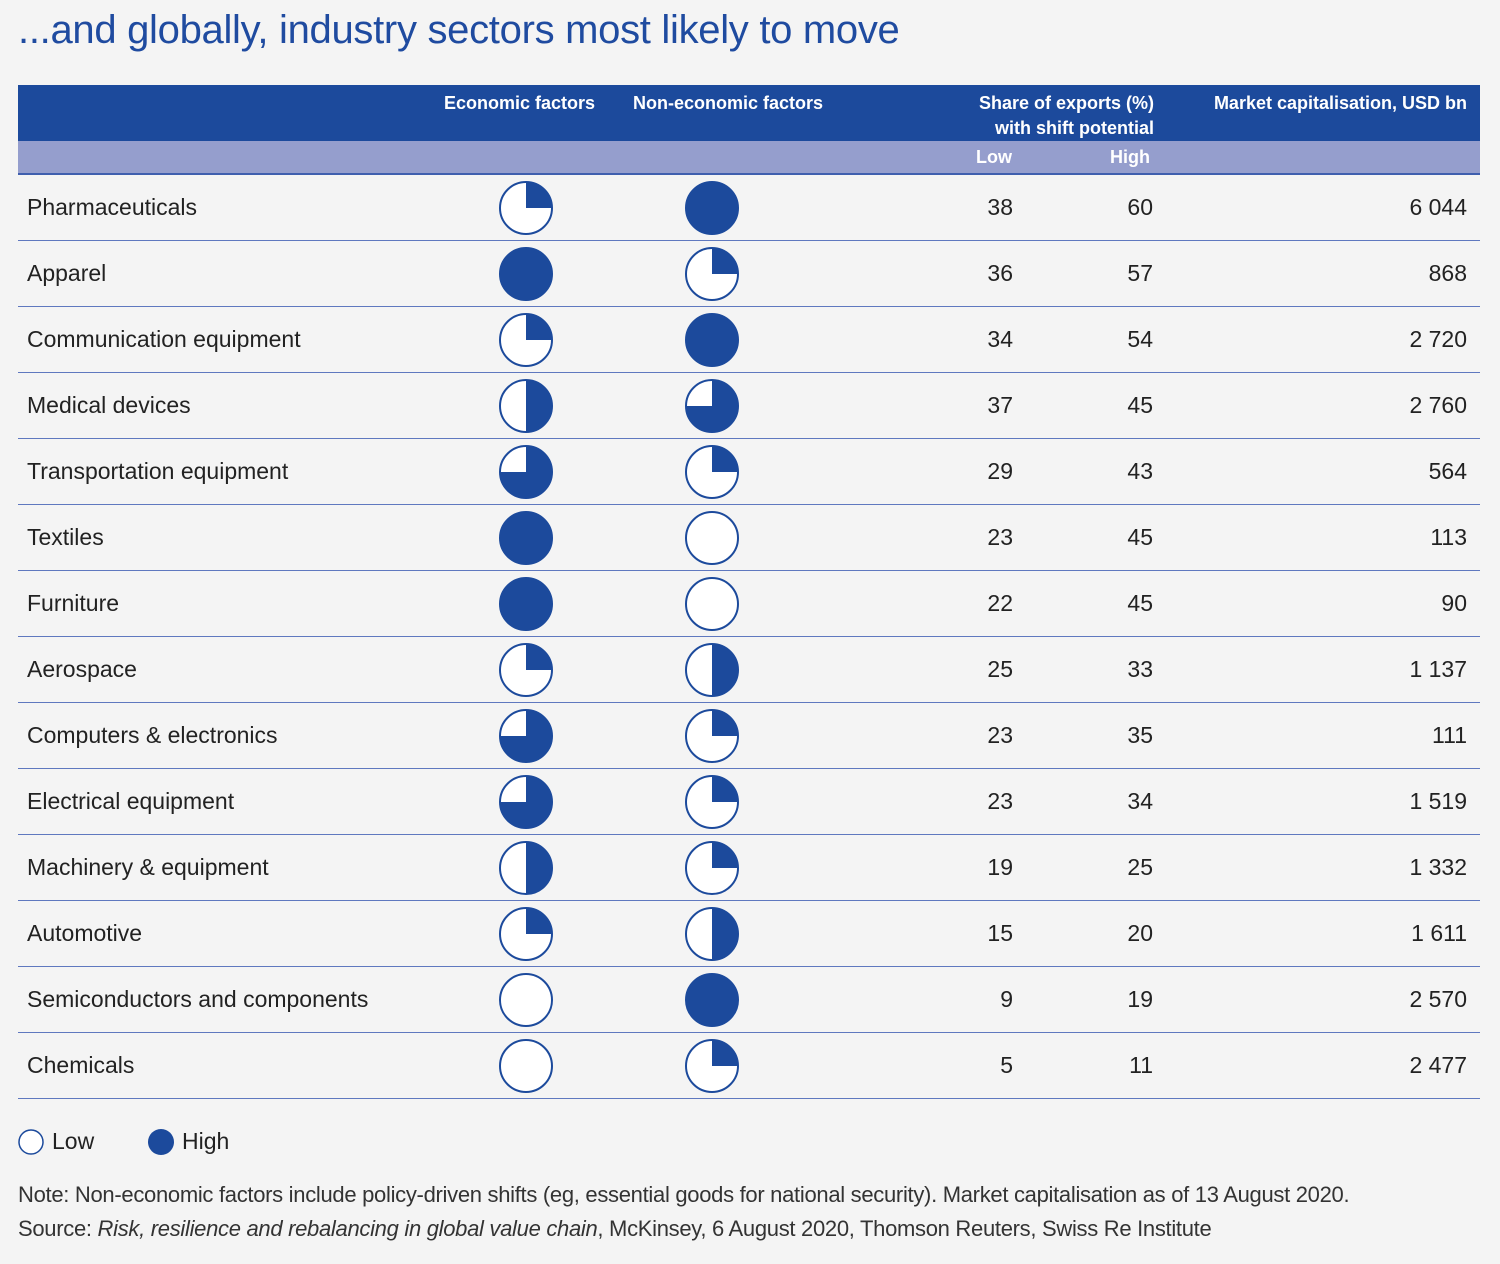  Describe the element at coordinates (1449, 735) in the screenshot. I see `market-cap: 111` at that location.